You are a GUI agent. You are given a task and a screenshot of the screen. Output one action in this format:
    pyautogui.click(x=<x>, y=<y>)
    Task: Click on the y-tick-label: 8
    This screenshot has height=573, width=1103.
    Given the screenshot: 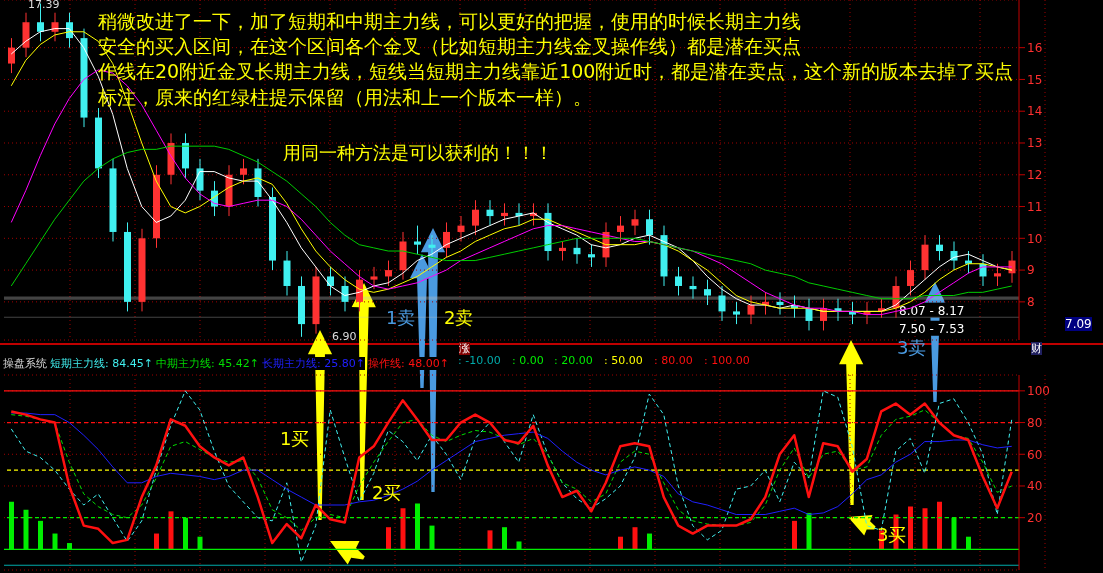 What is the action you would take?
    pyautogui.click(x=1031, y=302)
    